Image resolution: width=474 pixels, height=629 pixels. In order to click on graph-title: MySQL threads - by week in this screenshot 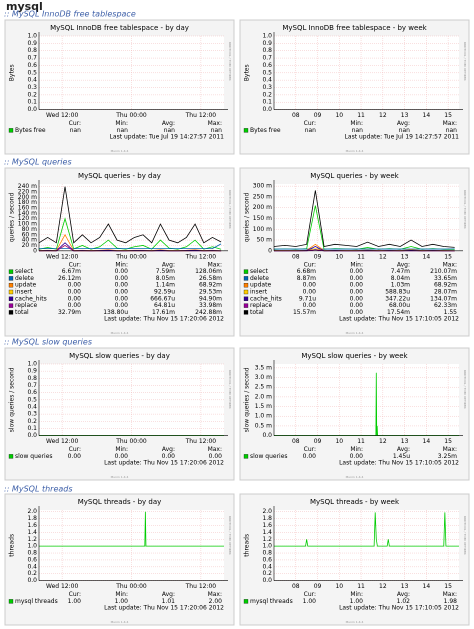, I will do `click(355, 502)`.